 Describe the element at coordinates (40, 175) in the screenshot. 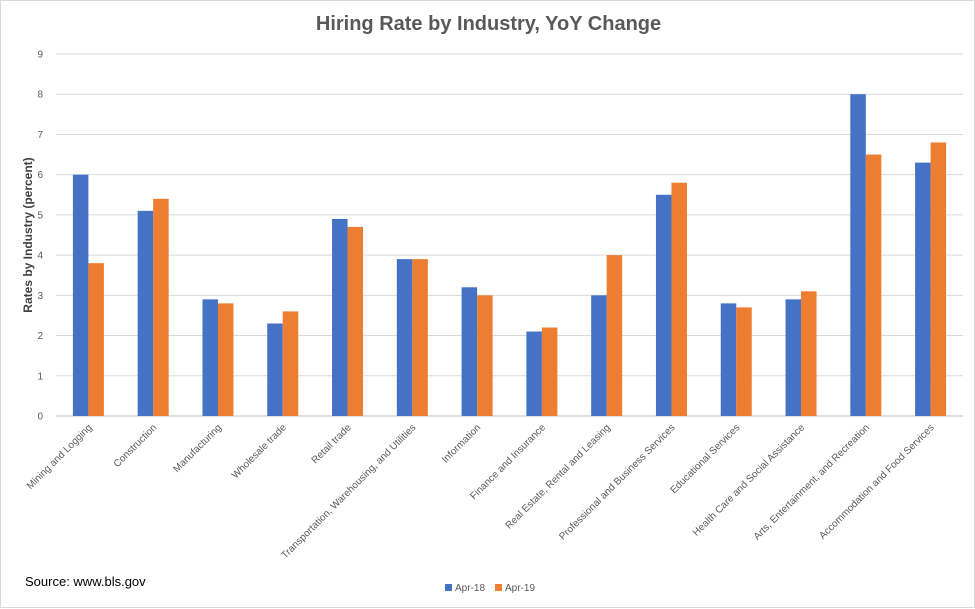

I see `y-tick-label: 6` at that location.